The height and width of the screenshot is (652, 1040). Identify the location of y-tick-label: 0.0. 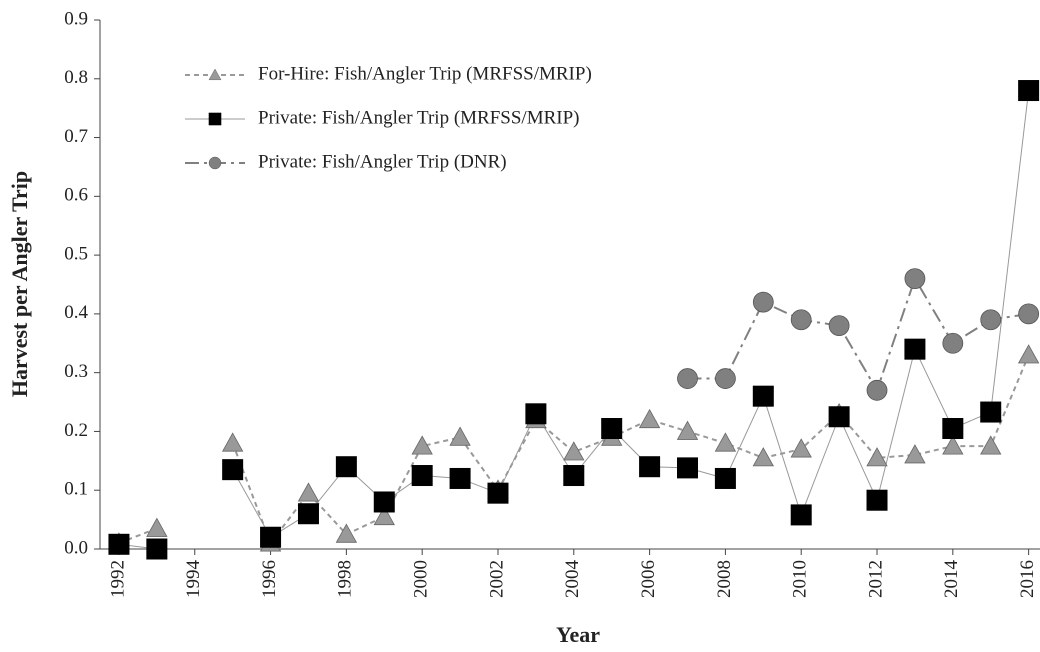
(76, 547).